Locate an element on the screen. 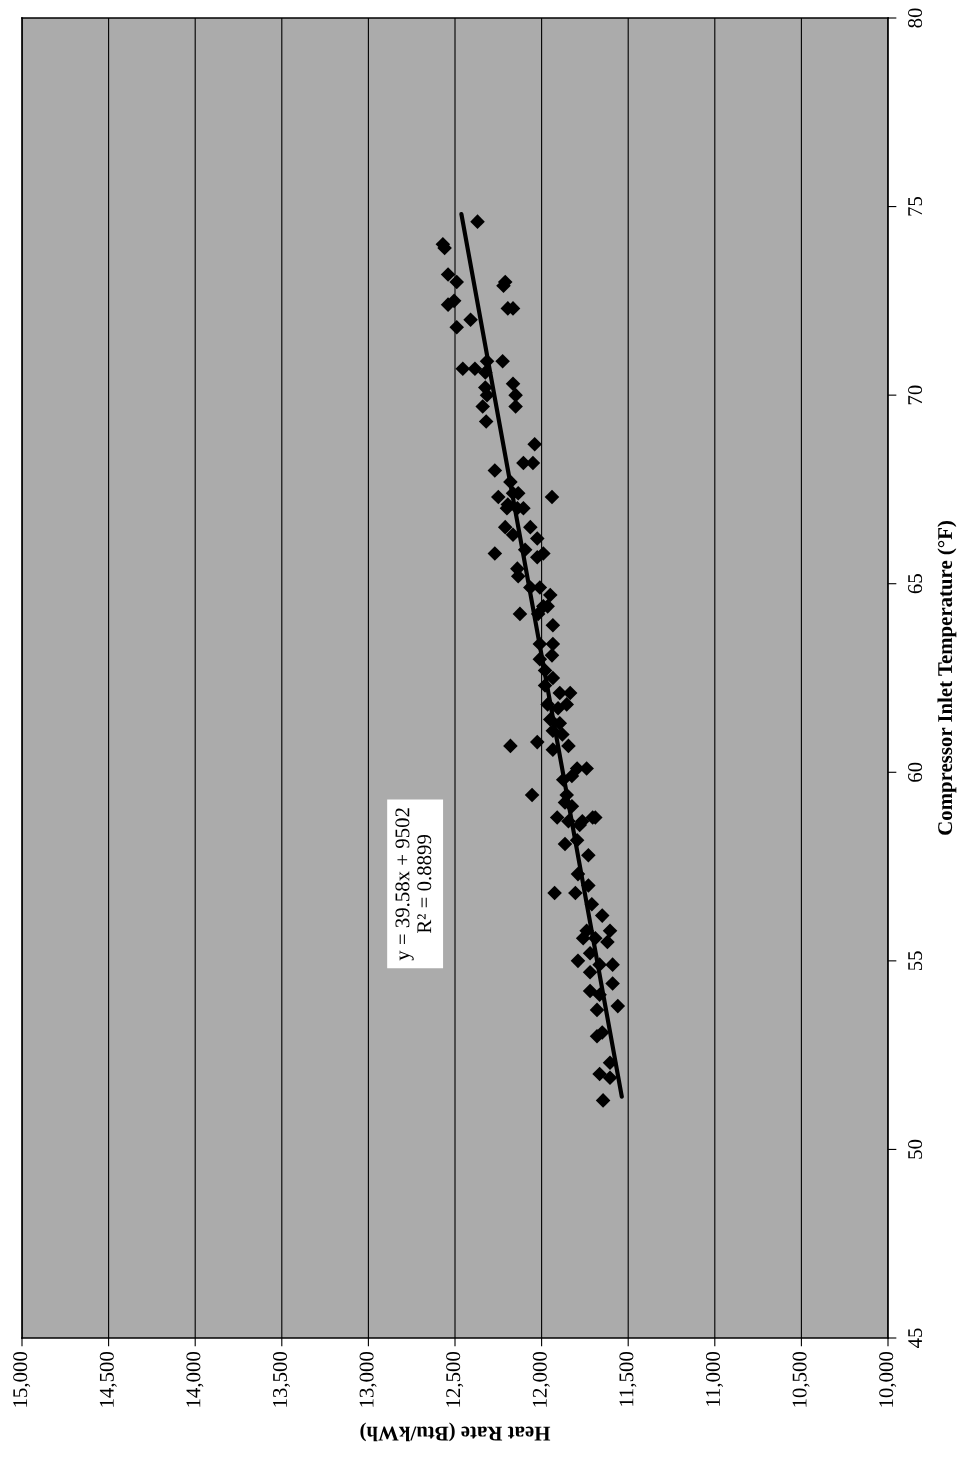  x-tick-label: 14,500 is located at coordinates (108, 1379).